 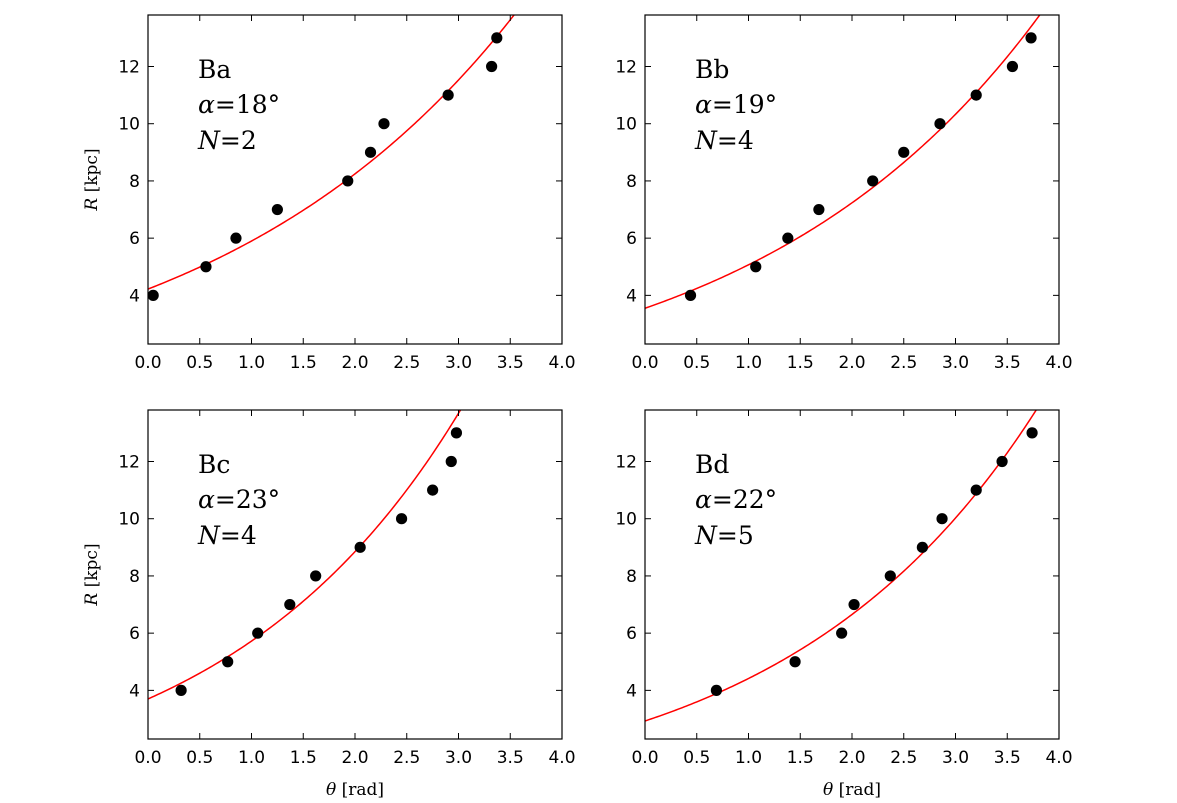 What do you see at coordinates (251, 363) in the screenshot?
I see `panel-ba-xtick-label: 1.0` at bounding box center [251, 363].